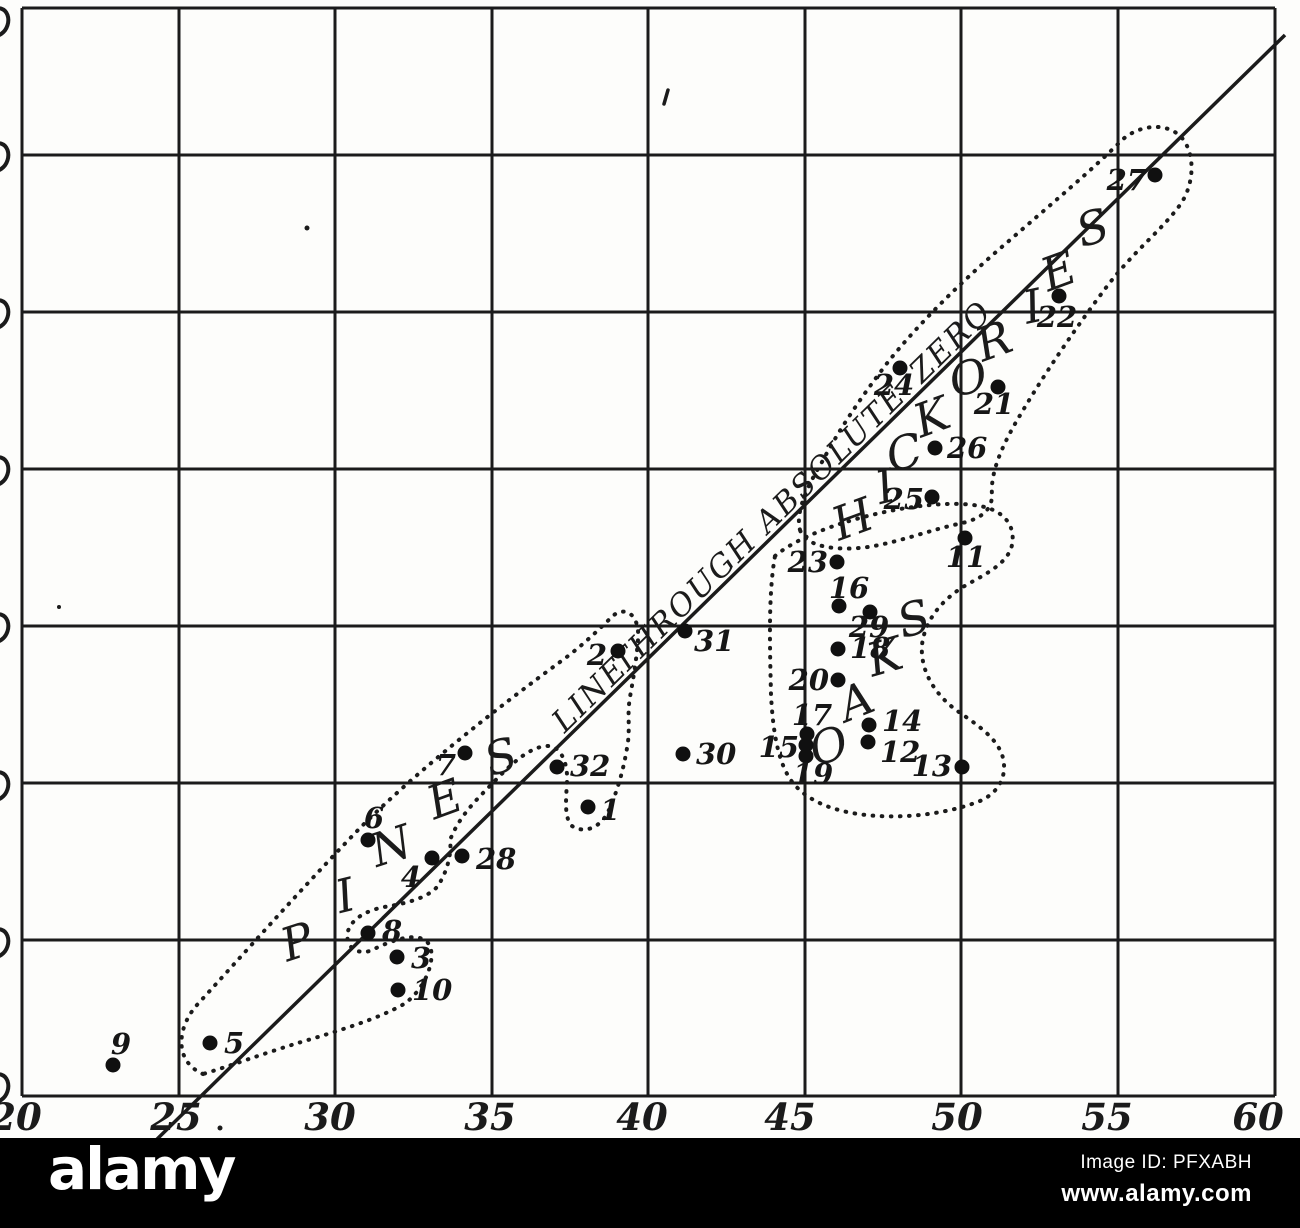  I want to click on data-point-label: 28, so click(495, 859).